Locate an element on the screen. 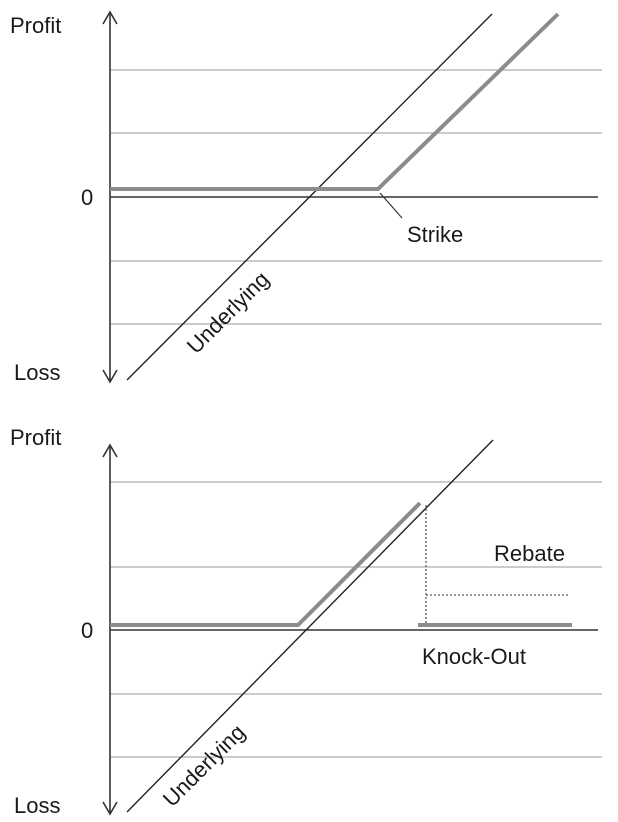 The width and height of the screenshot is (618, 822). strike-label: Strike is located at coordinates (435, 234).